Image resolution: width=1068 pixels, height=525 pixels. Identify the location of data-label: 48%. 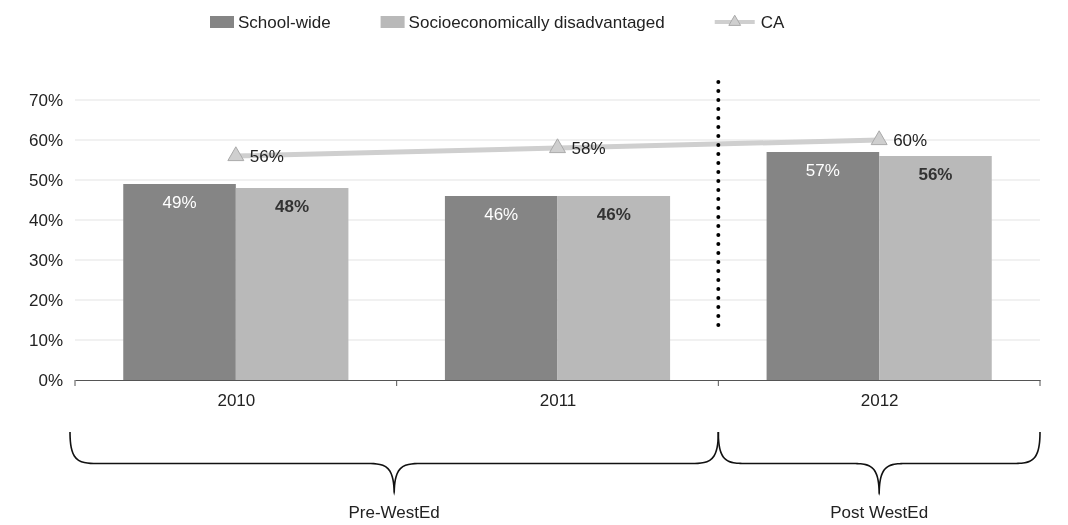
(292, 206).